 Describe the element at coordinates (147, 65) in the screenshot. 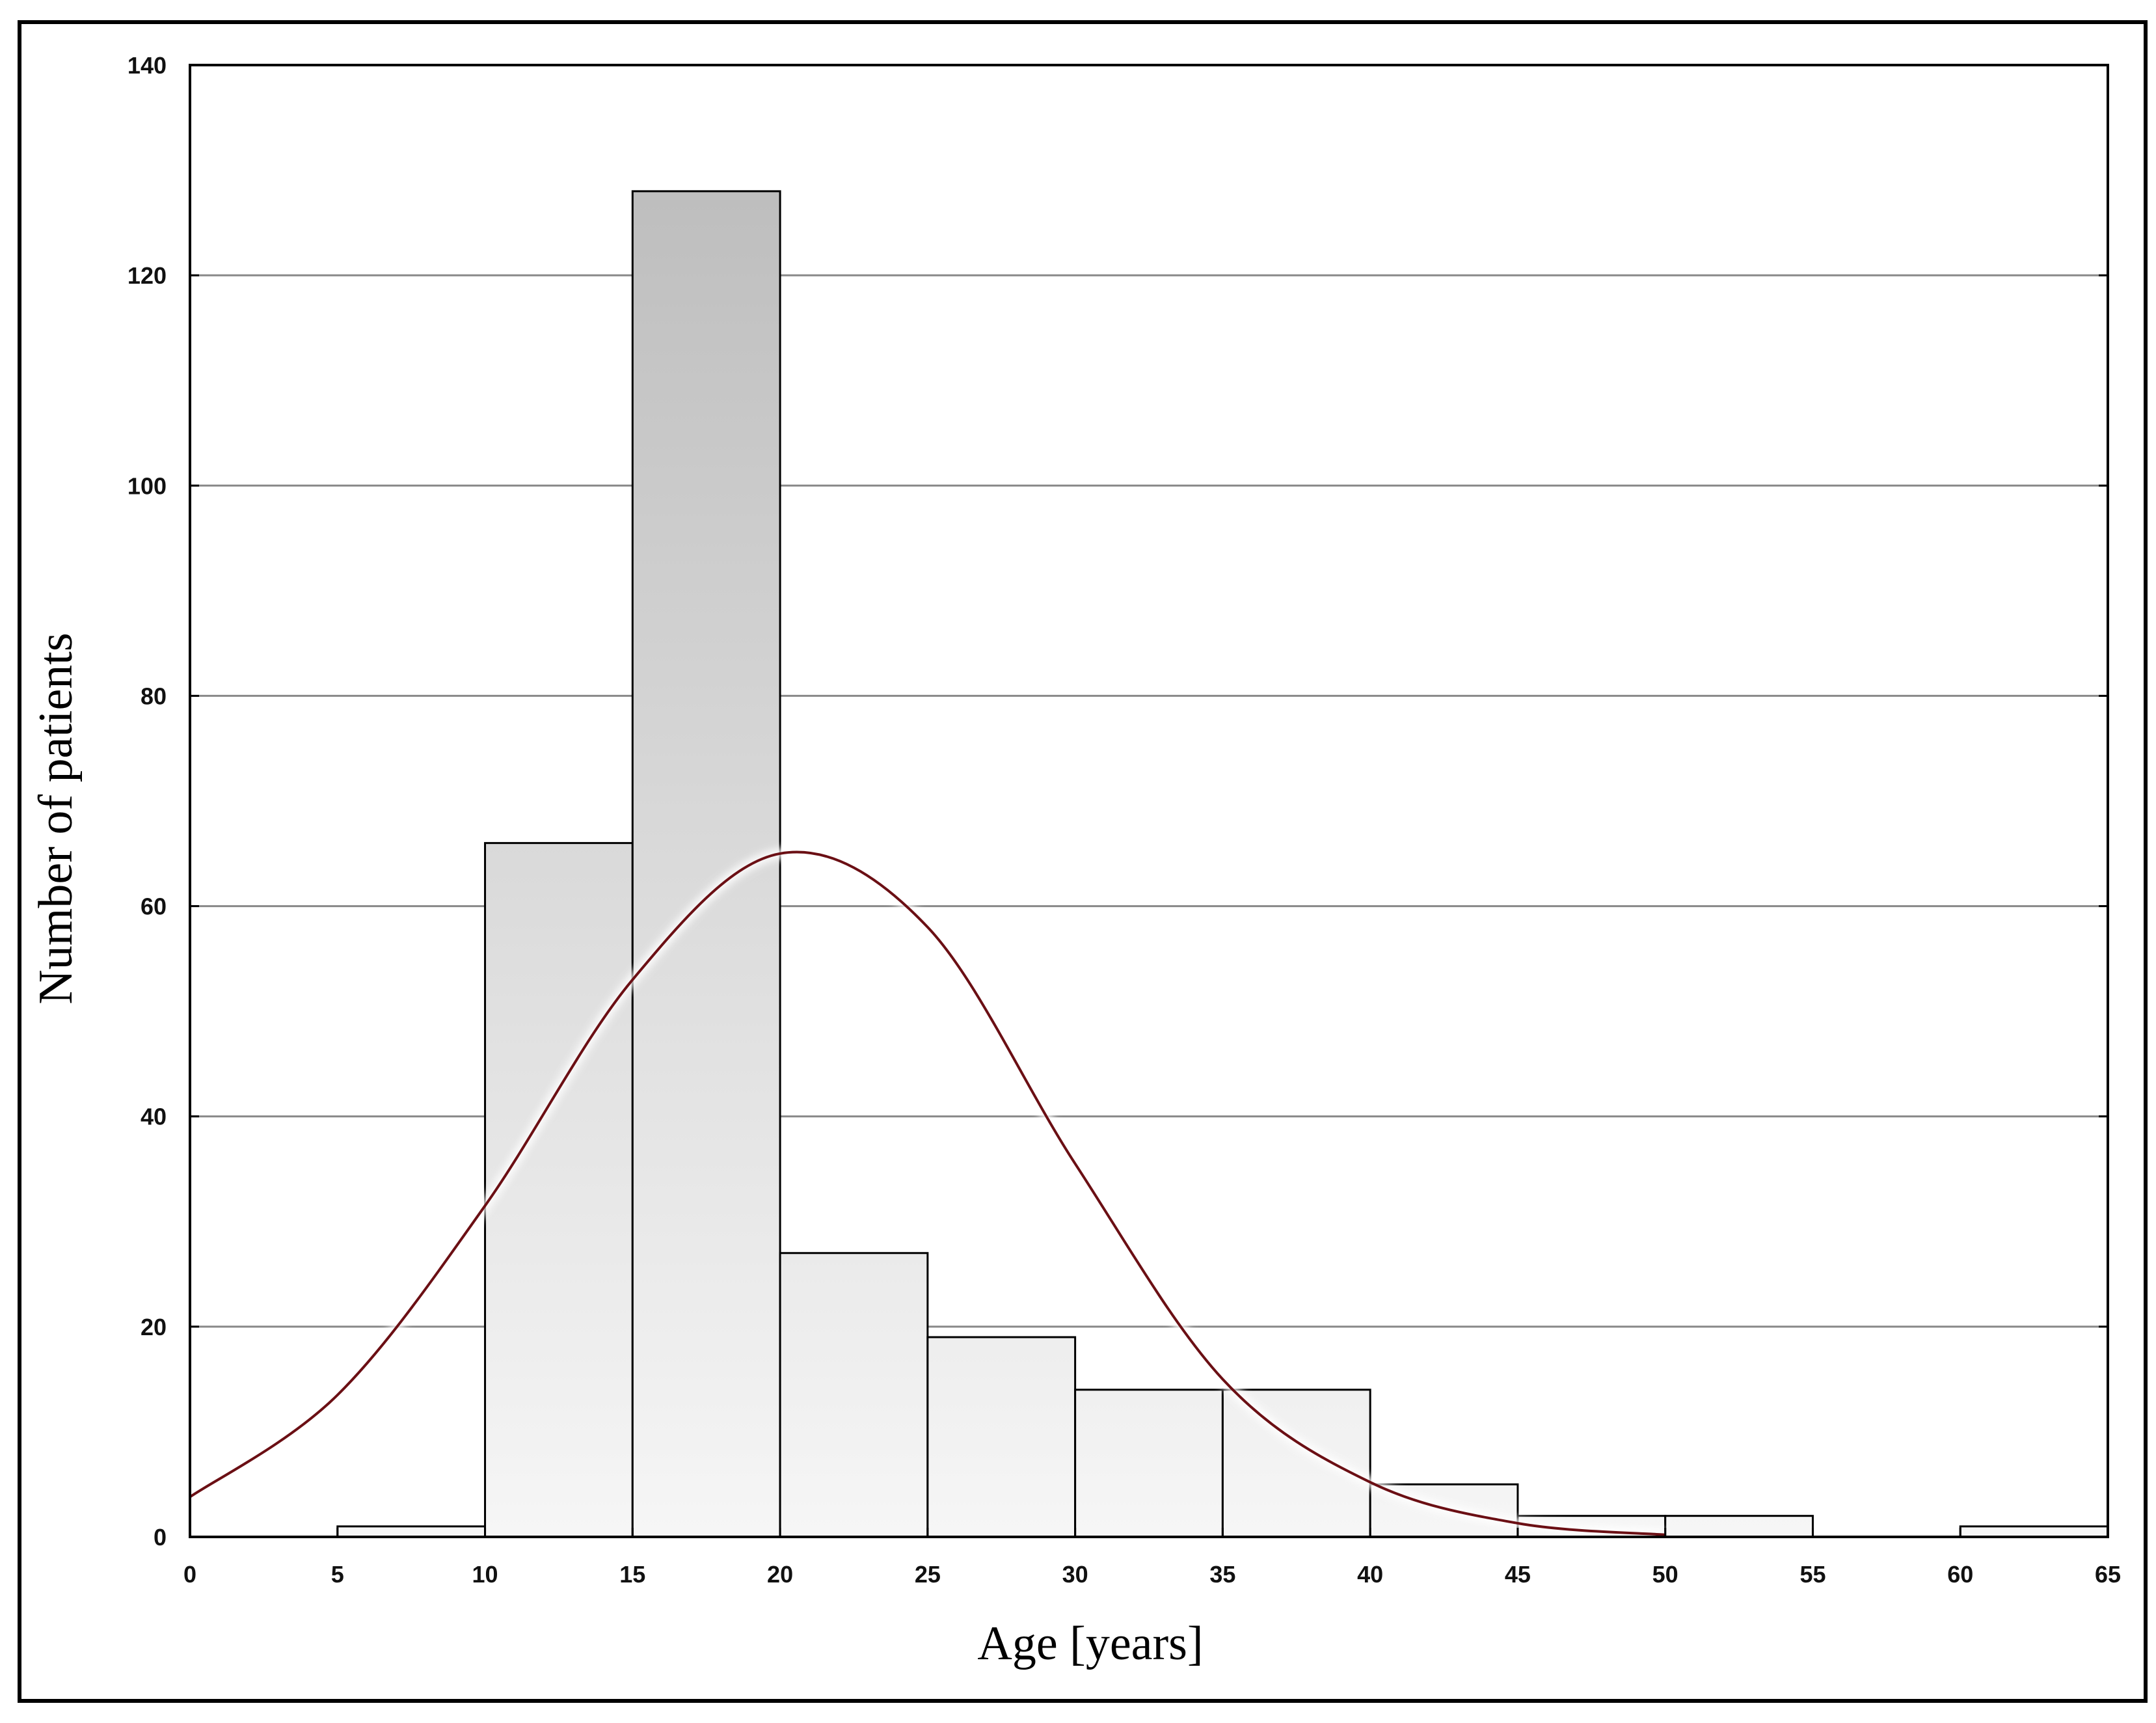

I see `y-tick-label-140: 140` at that location.